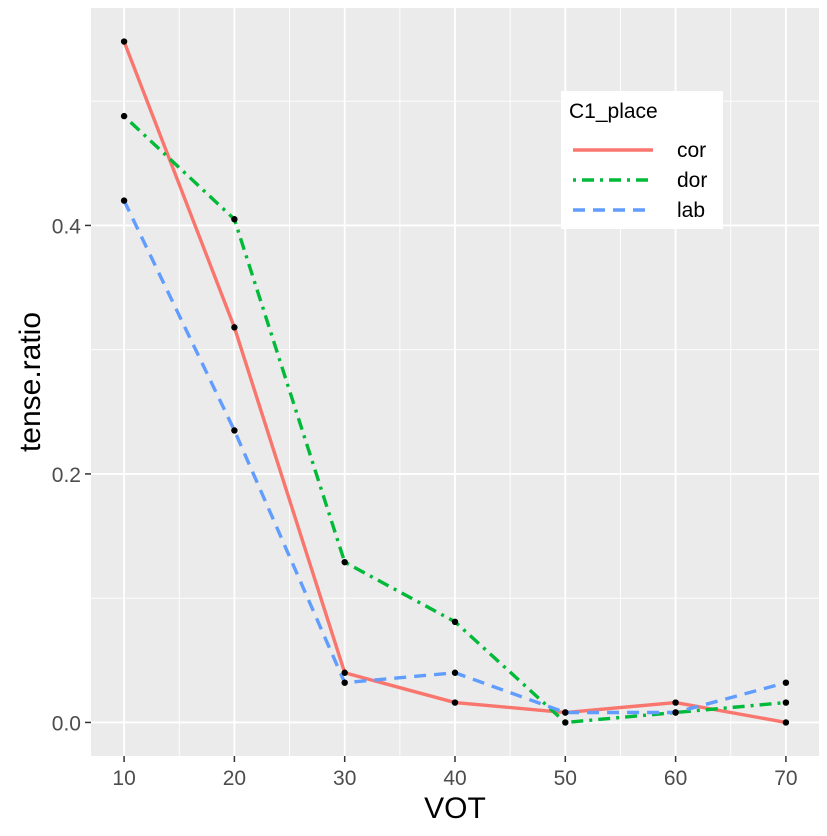 The height and width of the screenshot is (836, 827). Describe the element at coordinates (344, 778) in the screenshot. I see `x-tick-label: 30` at that location.